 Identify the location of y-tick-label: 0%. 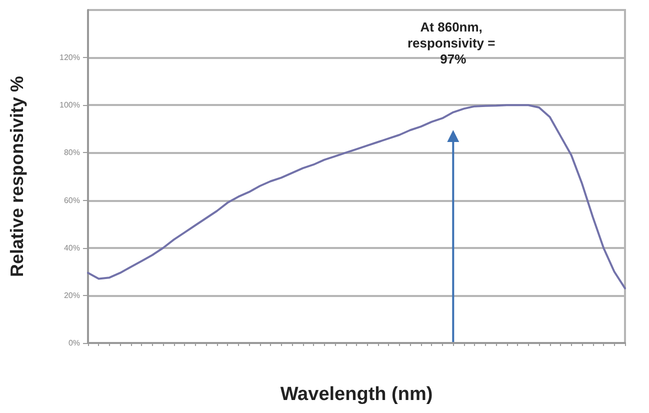
(74, 343).